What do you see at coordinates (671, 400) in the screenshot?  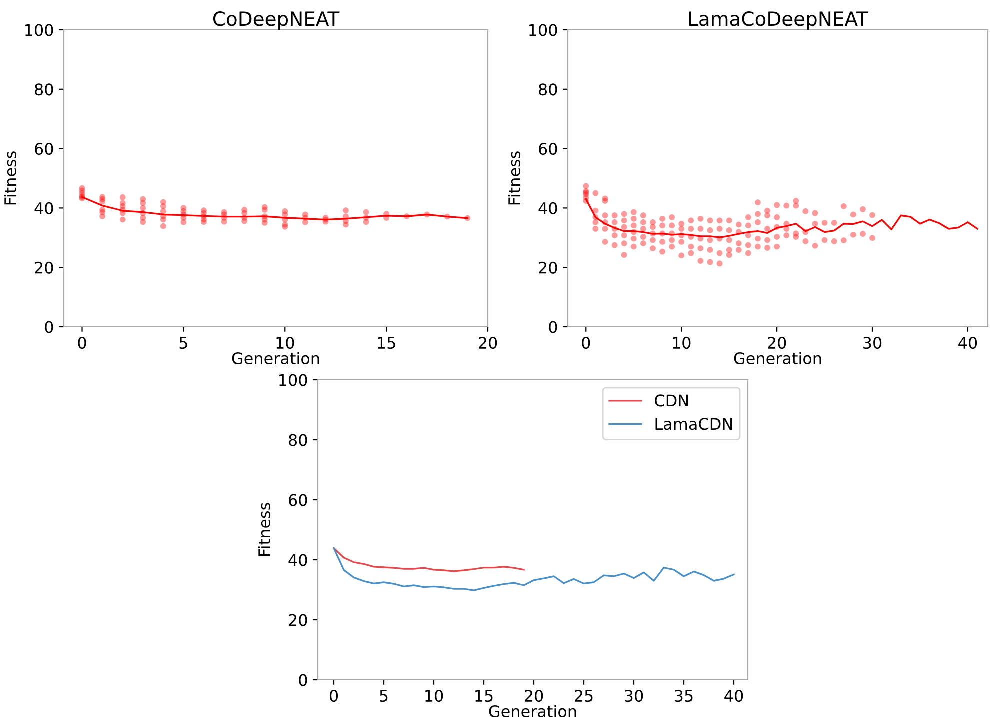 I see `legend-label: CDN` at bounding box center [671, 400].